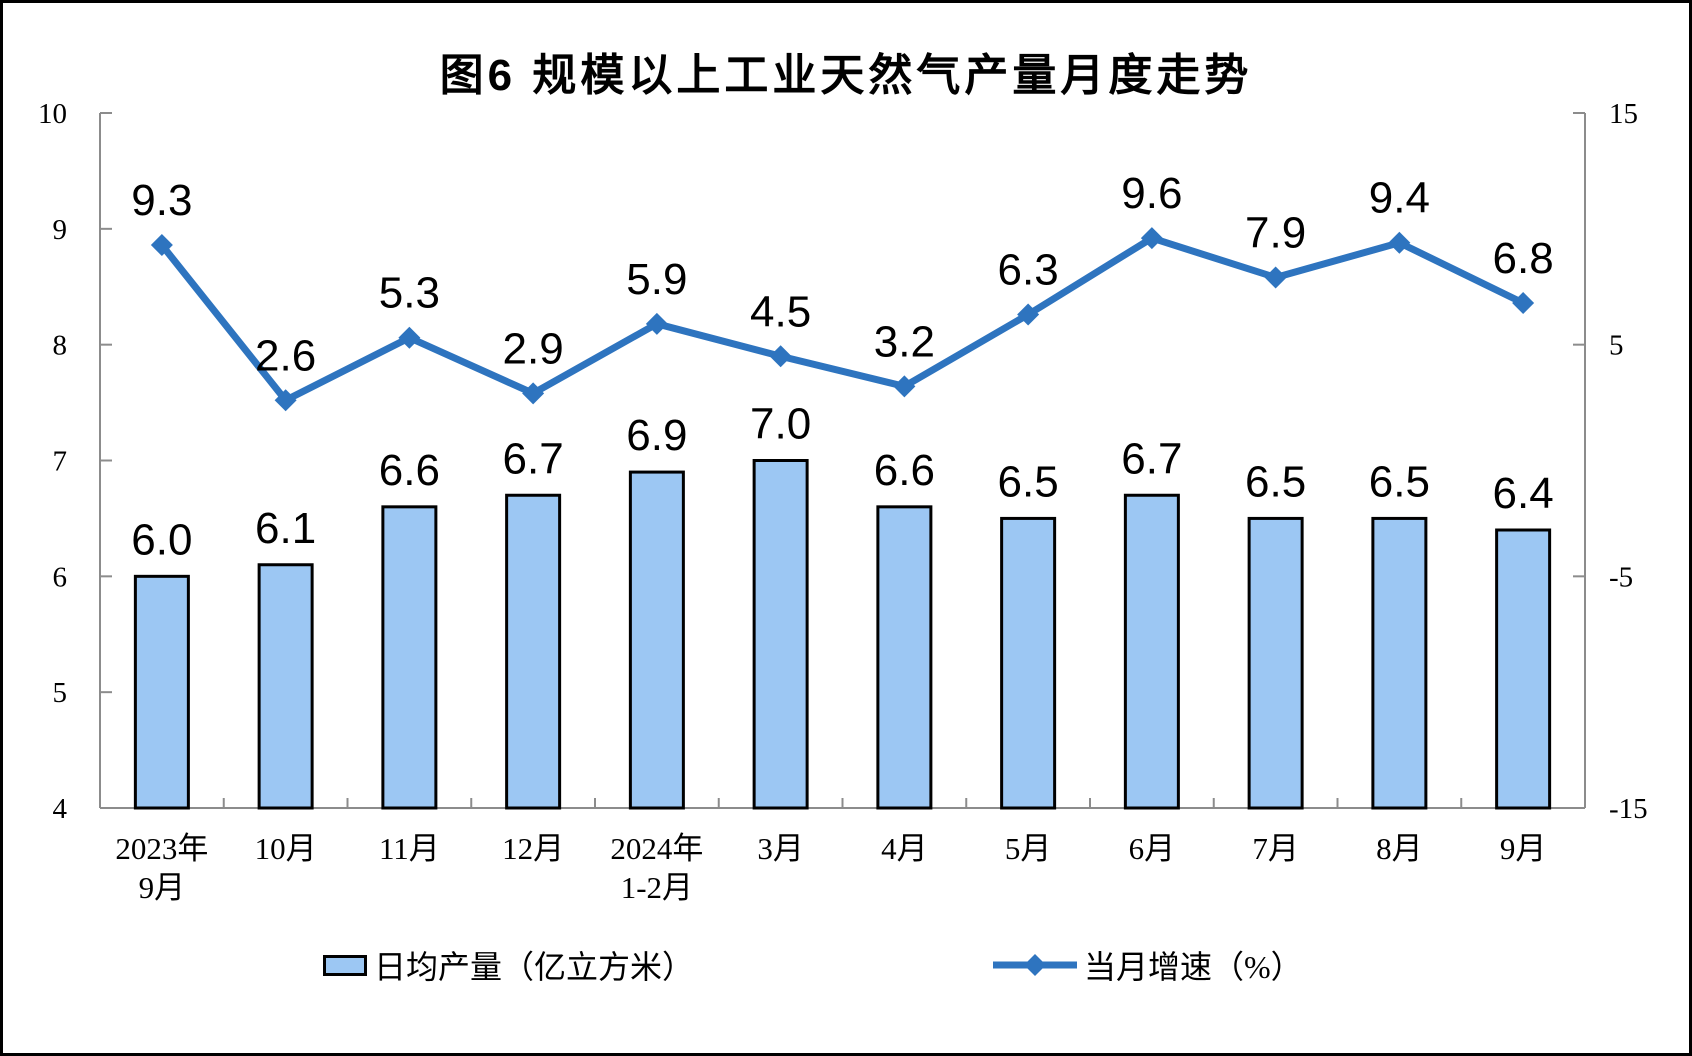  Describe the element at coordinates (846, 75) in the screenshot. I see `chart-title: 图6 规模以上工业天然气产量月度走势` at that location.